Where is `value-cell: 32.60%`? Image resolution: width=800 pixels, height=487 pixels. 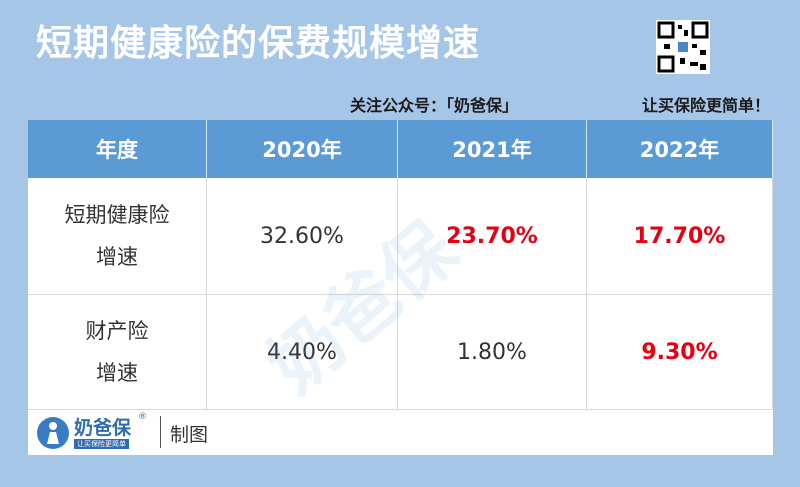
value-cell: 32.60% is located at coordinates (302, 236).